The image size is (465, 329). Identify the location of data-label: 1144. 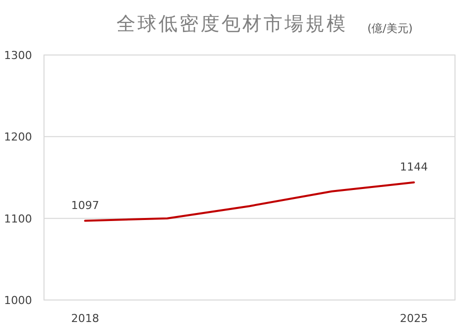
(414, 167).